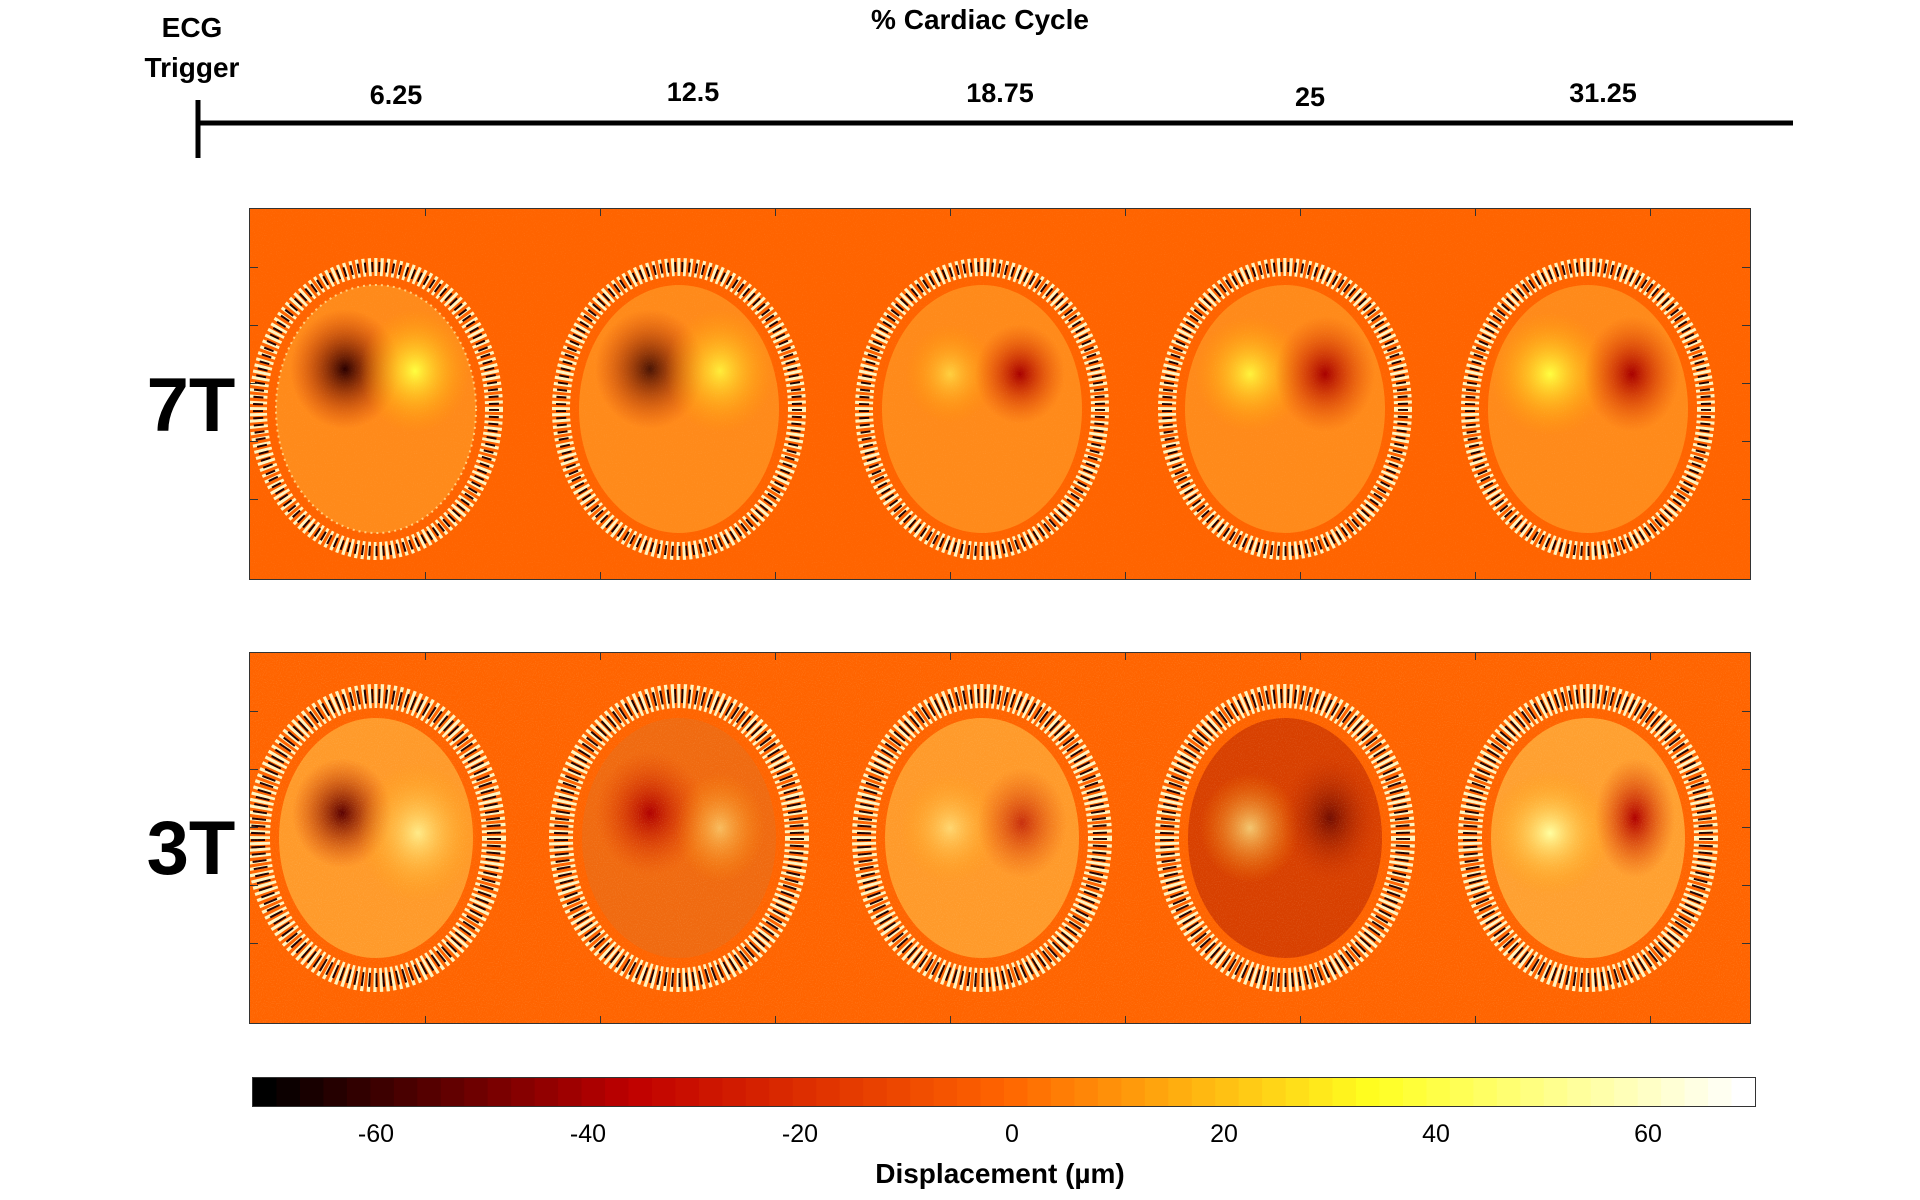  What do you see at coordinates (1000, 93) in the screenshot?
I see `phase-label-3: 18.75` at bounding box center [1000, 93].